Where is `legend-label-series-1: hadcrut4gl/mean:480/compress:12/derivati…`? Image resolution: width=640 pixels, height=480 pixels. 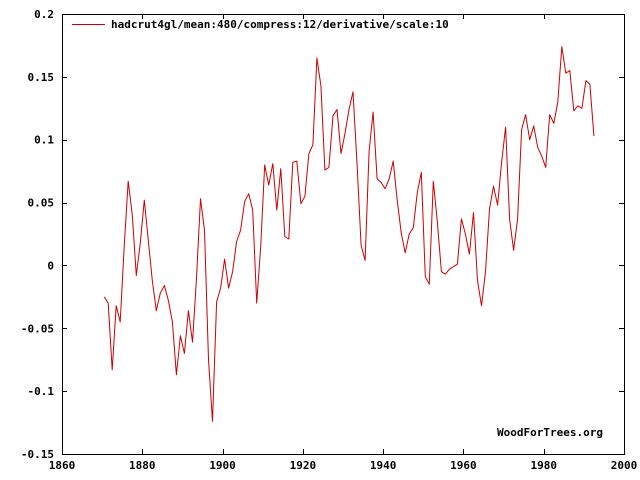 legend-label-series-1: hadcrut4gl/mean:480/compress:12/derivati… is located at coordinates (280, 24).